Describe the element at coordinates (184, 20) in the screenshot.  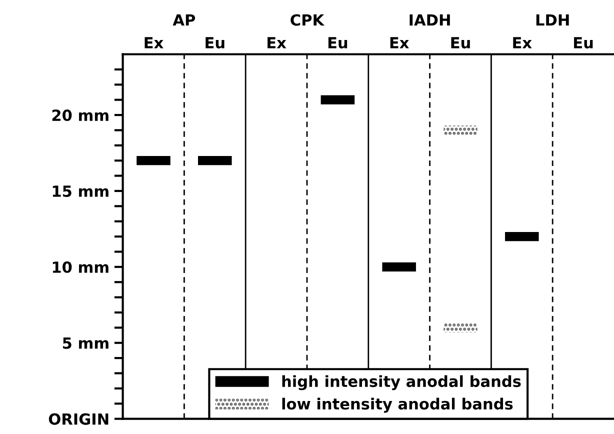
I see `text: AP` at that location.